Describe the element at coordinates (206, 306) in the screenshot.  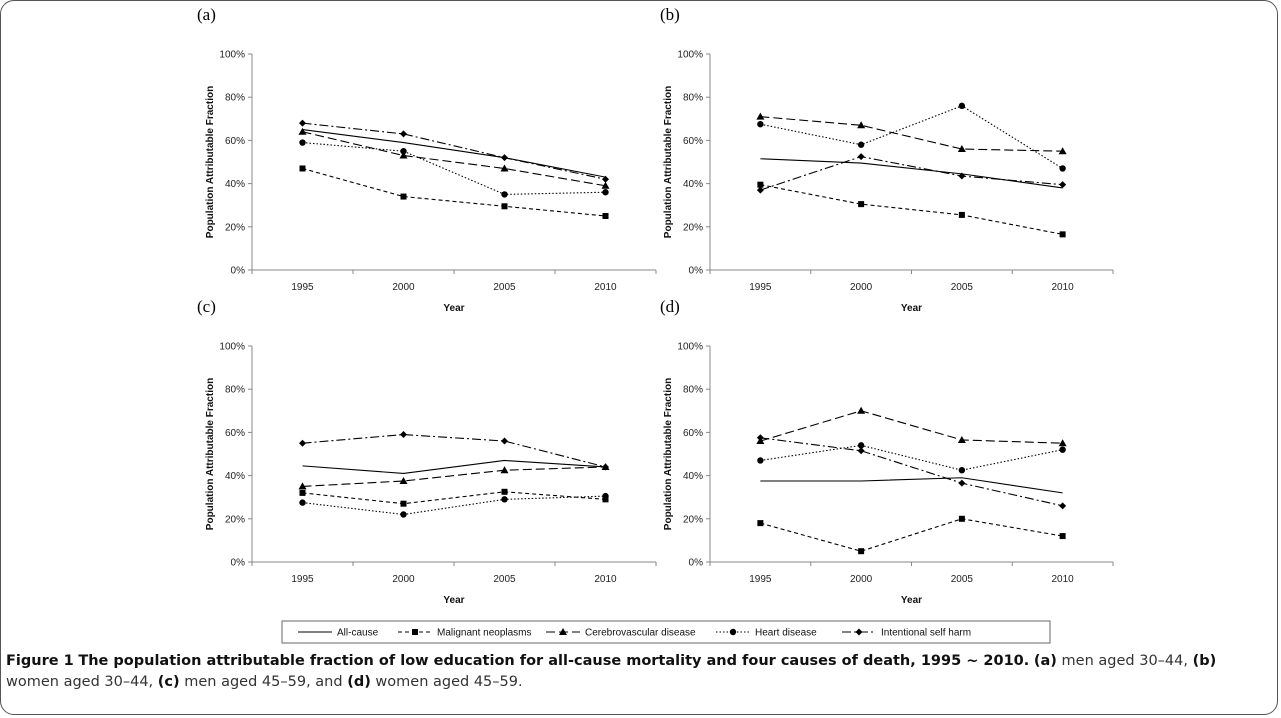
I see `panel-label: (c)` at that location.